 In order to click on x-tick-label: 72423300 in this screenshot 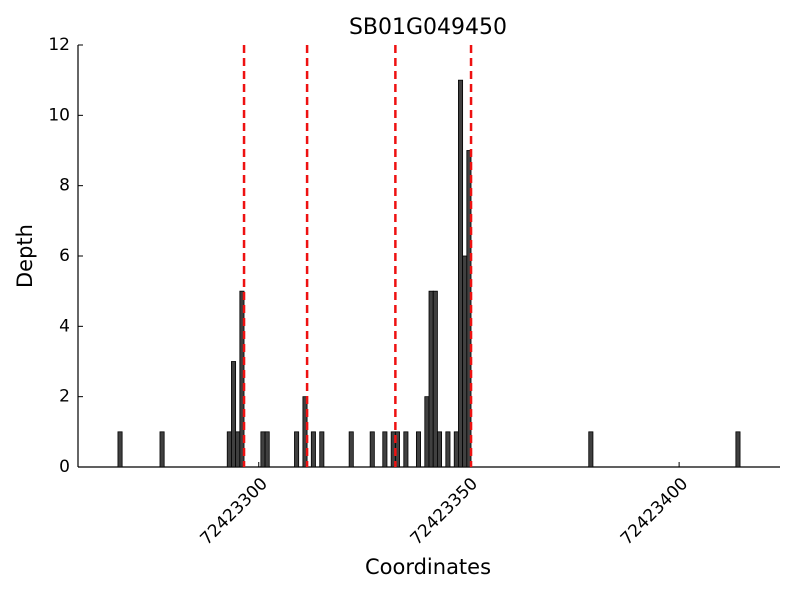, I will do `click(233, 511)`.